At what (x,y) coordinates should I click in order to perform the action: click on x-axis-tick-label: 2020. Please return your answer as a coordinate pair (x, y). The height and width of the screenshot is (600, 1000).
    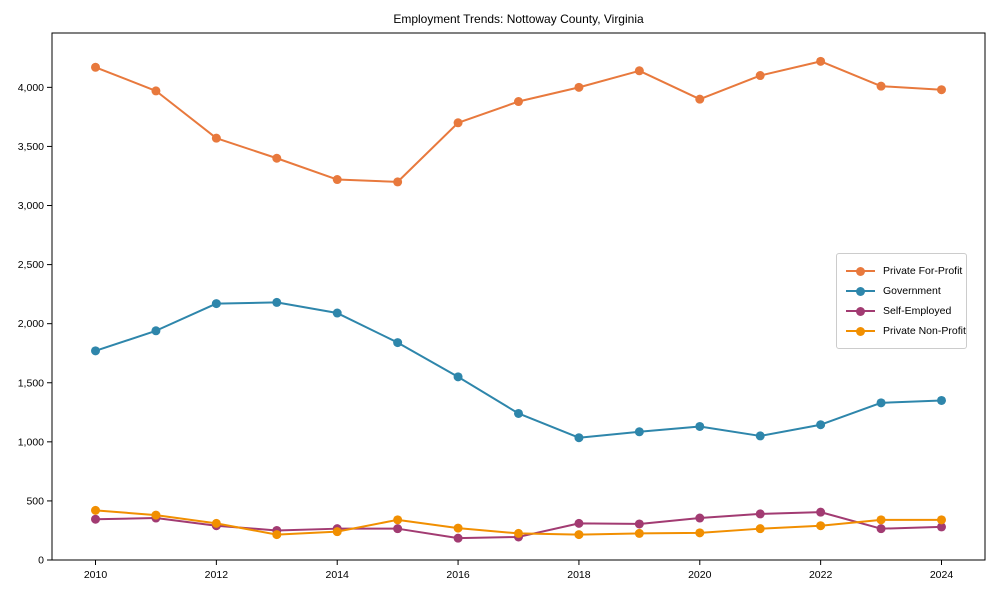
    Looking at the image, I should click on (700, 575).